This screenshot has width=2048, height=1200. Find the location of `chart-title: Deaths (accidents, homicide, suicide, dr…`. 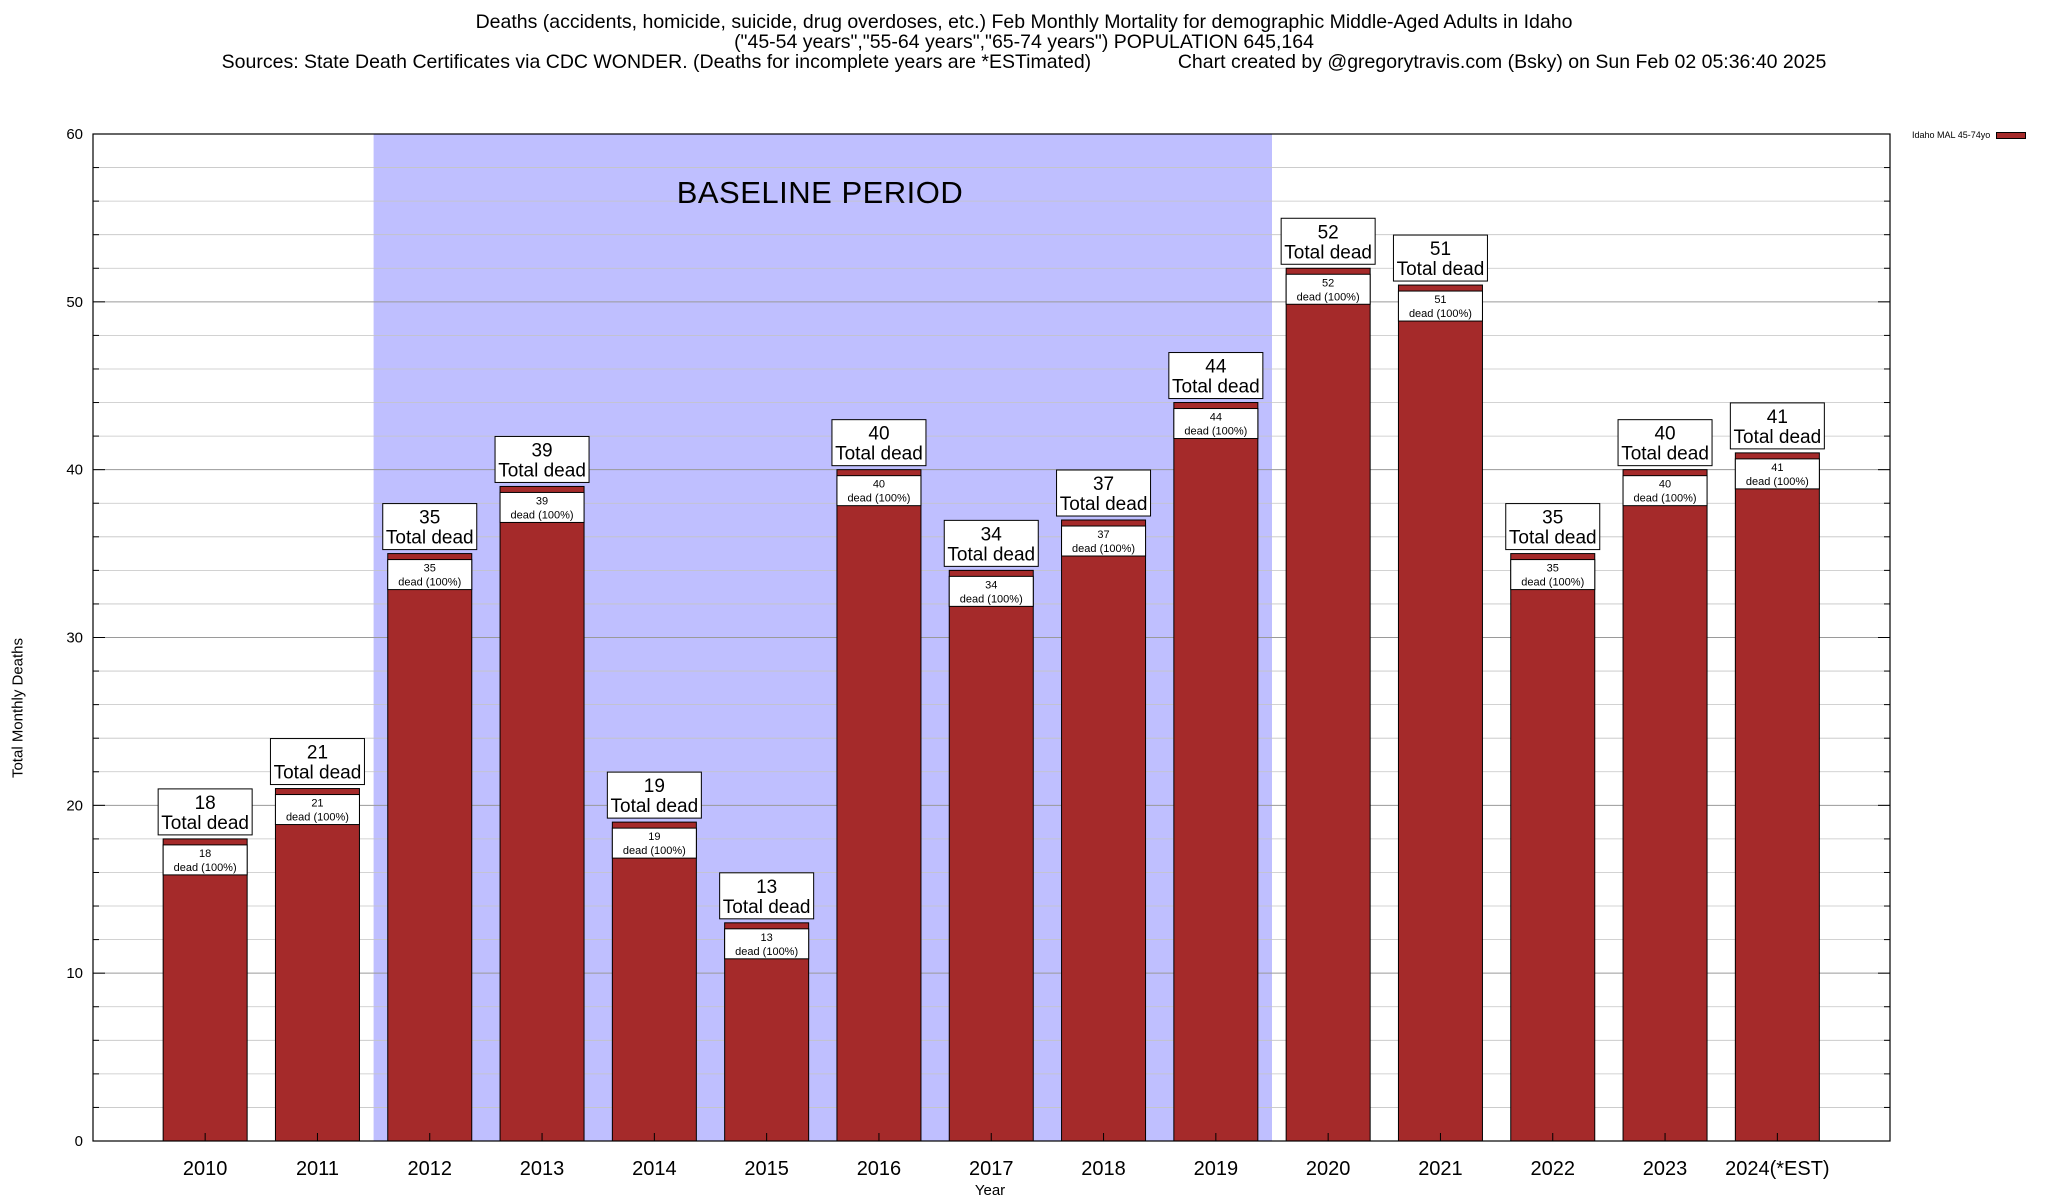

chart-title: Deaths (accidents, homicide, suicide, dr… is located at coordinates (1024, 42).